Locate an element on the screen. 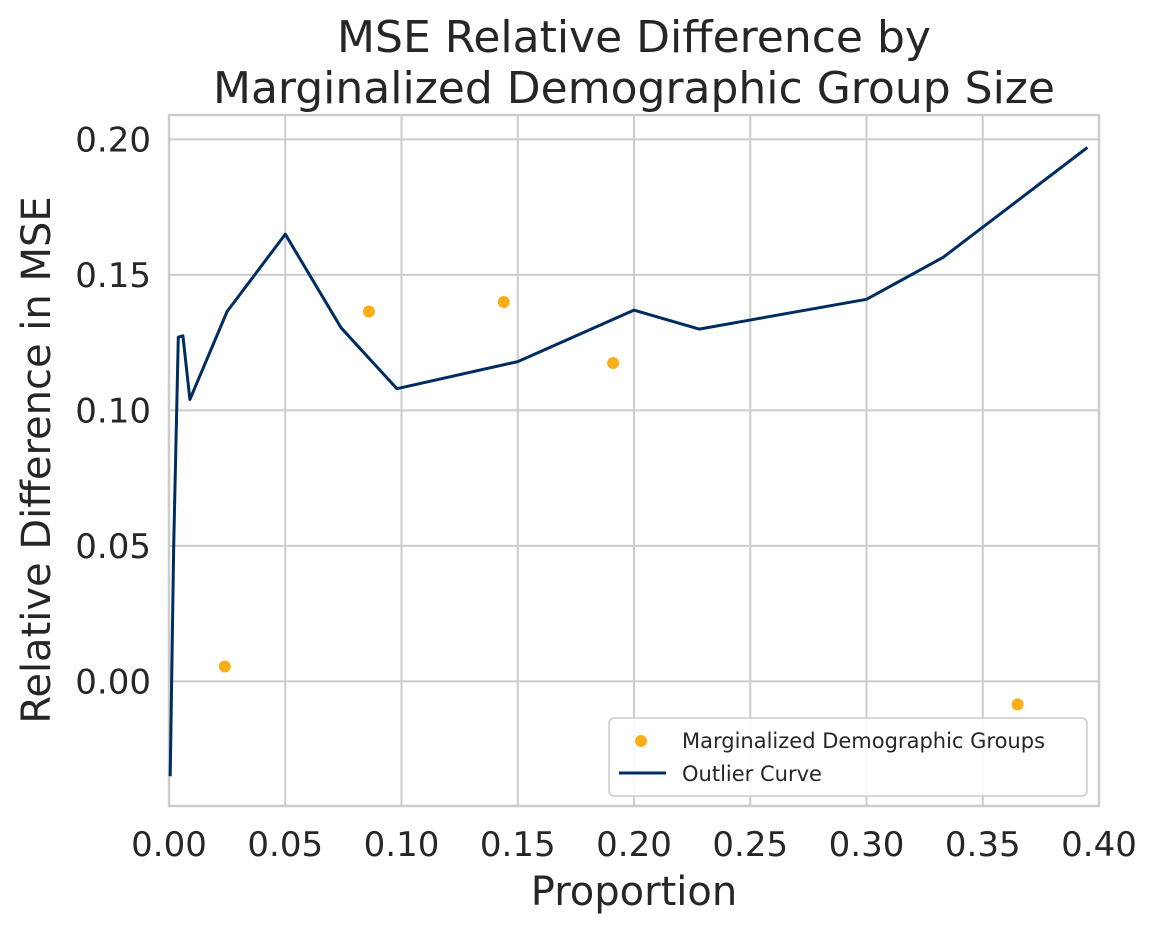  y-tick-label: 0.20 is located at coordinates (113, 140).